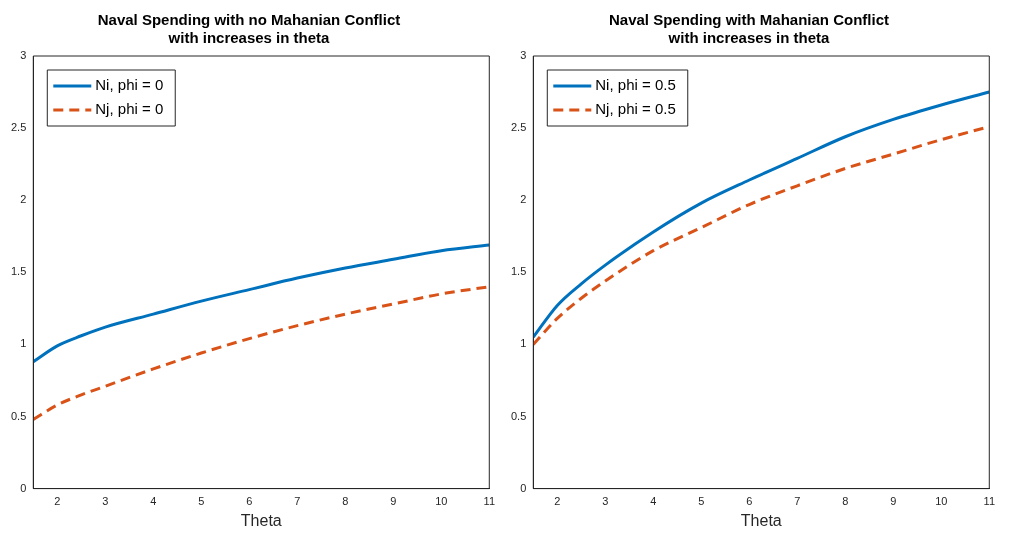 This screenshot has width=1009, height=539. Describe the element at coordinates (129, 109) in the screenshot. I see `legend-label: Nj, phi = 0` at that location.